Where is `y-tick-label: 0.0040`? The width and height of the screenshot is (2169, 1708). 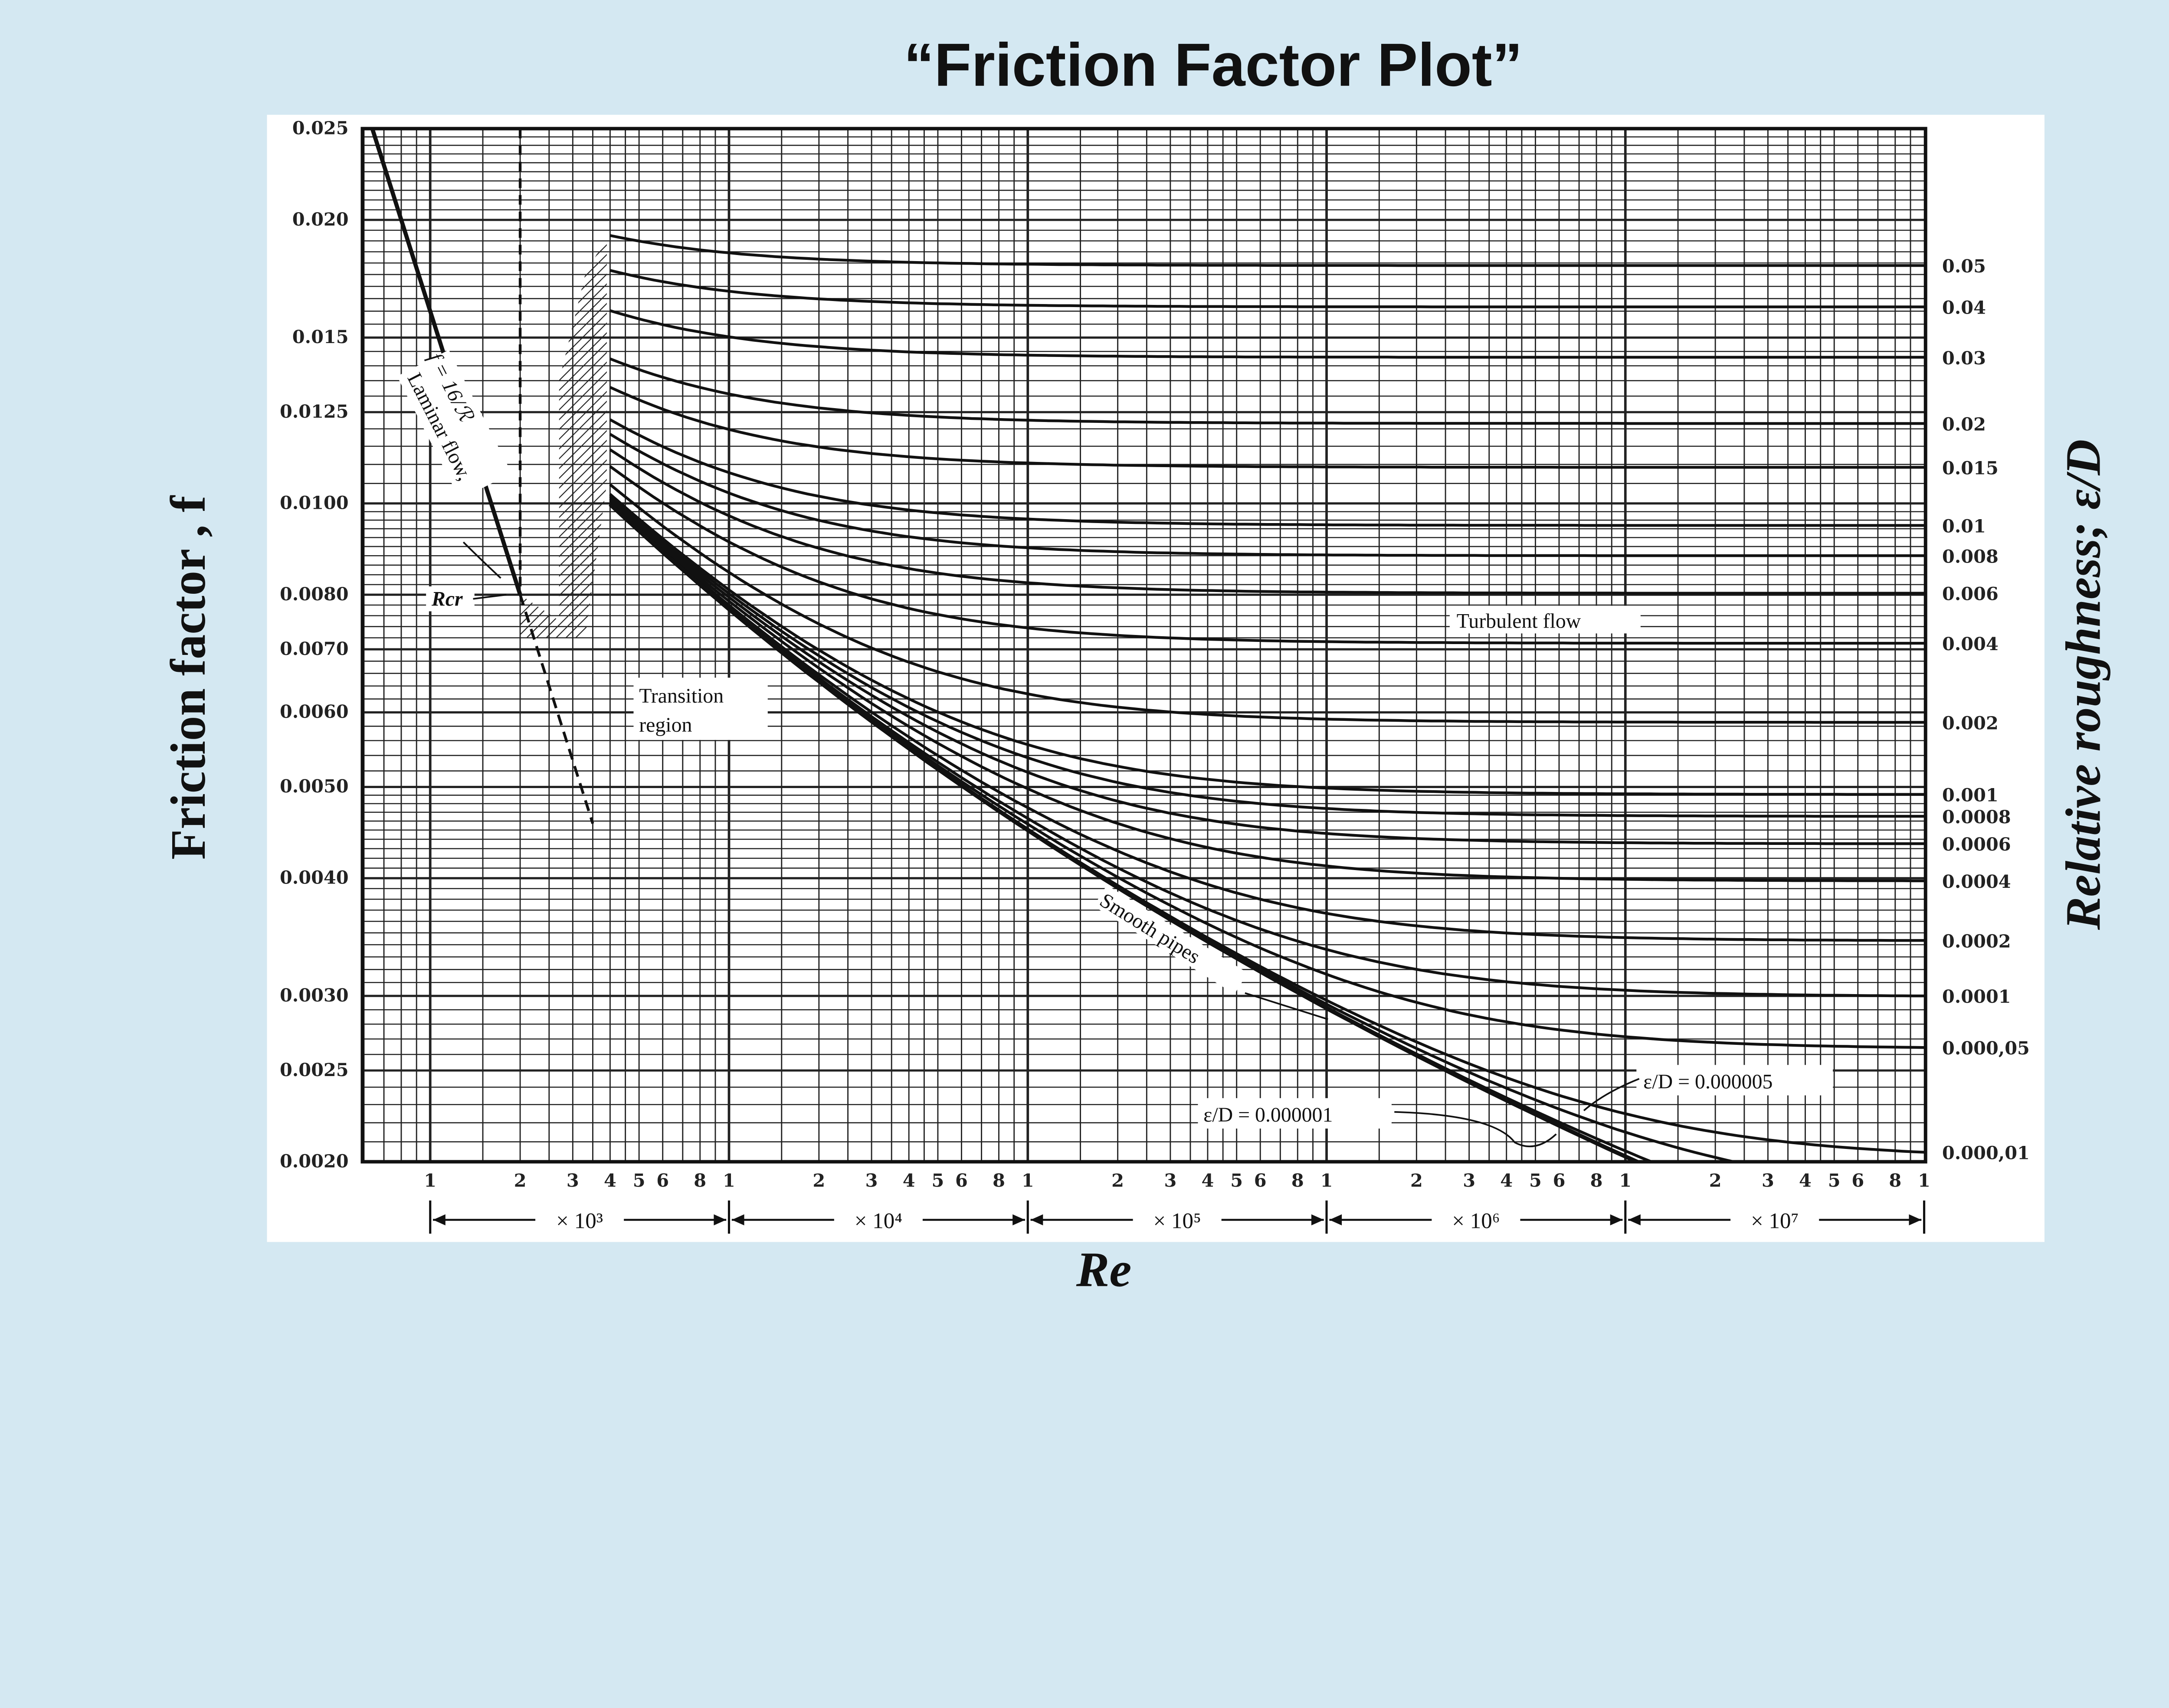 y-tick-label: 0.0040 is located at coordinates (314, 877).